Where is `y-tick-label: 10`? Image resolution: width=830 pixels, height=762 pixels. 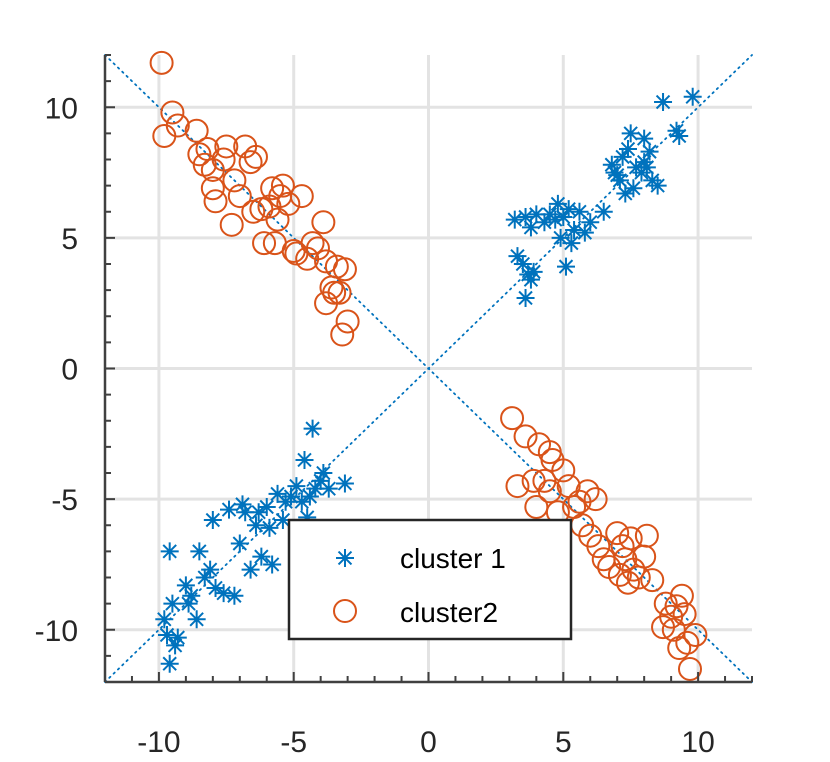
y-tick-label: 10 is located at coordinates (61, 108).